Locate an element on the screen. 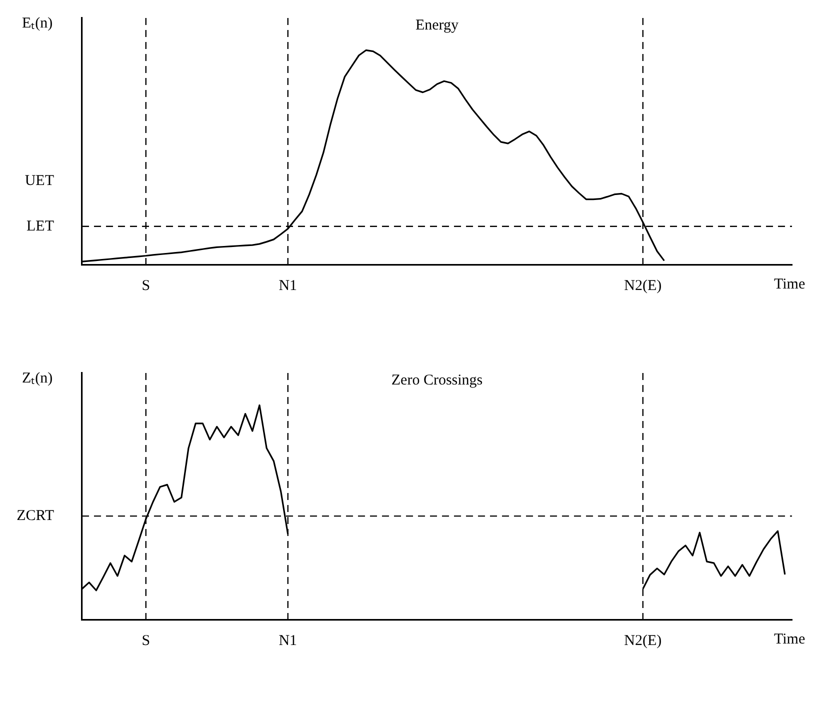 The image size is (821, 720). chart-title: Zero Crossings is located at coordinates (437, 380).